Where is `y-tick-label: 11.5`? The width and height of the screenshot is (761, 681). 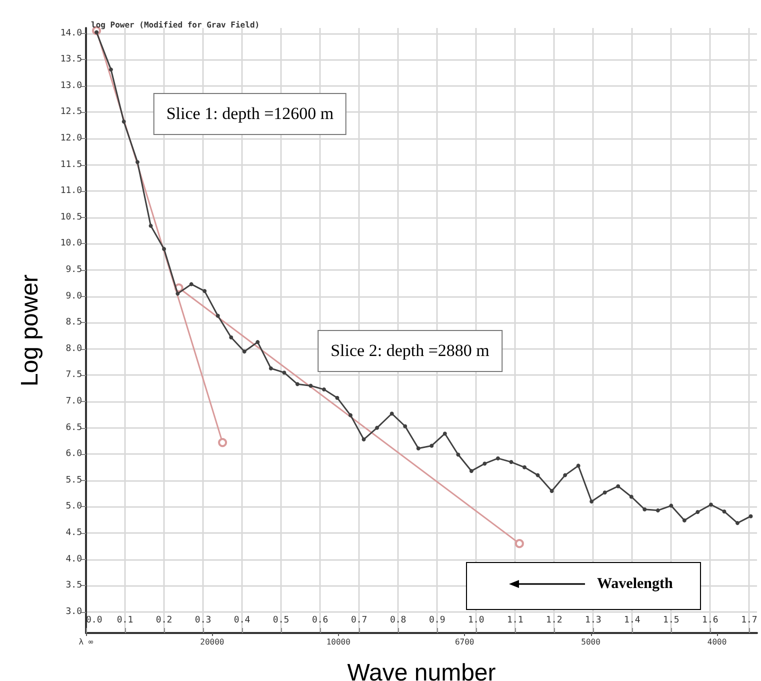
y-tick-label: 11.5 is located at coordinates (71, 165).